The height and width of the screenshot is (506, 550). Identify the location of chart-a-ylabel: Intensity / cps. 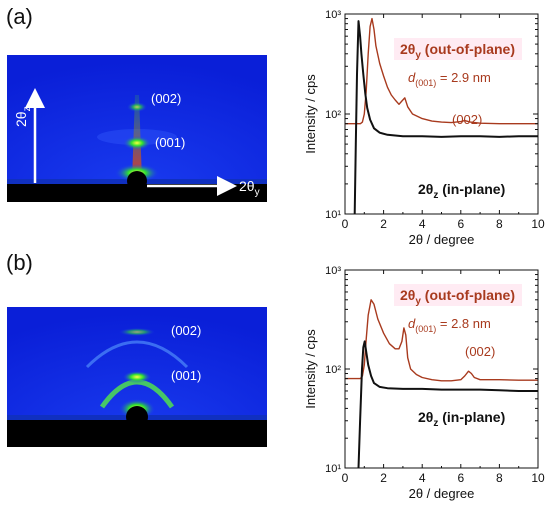
(310, 114).